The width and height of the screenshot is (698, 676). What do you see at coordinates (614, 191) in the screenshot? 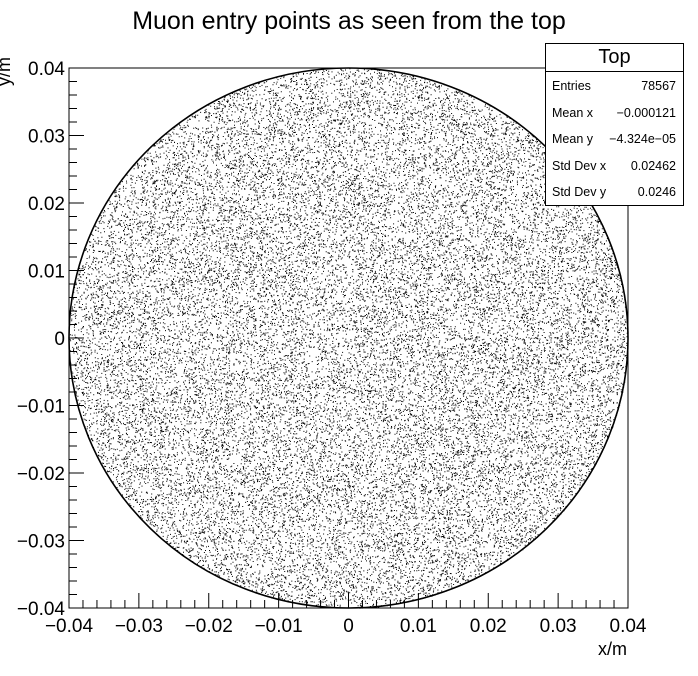
I see `stats-row-stddev-y: Std Dev y 0.0246` at bounding box center [614, 191].